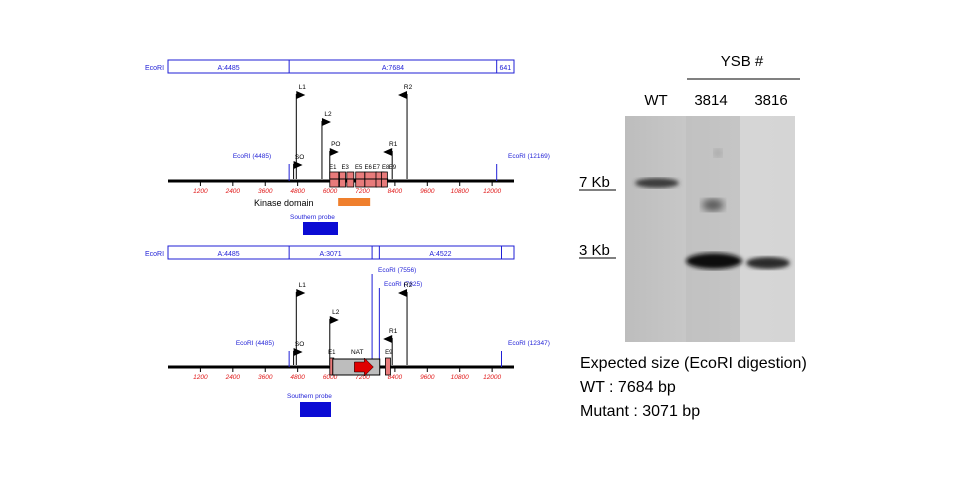 The image size is (960, 480). Describe the element at coordinates (440, 254) in the screenshot. I see `fragment-label: A:4522` at that location.